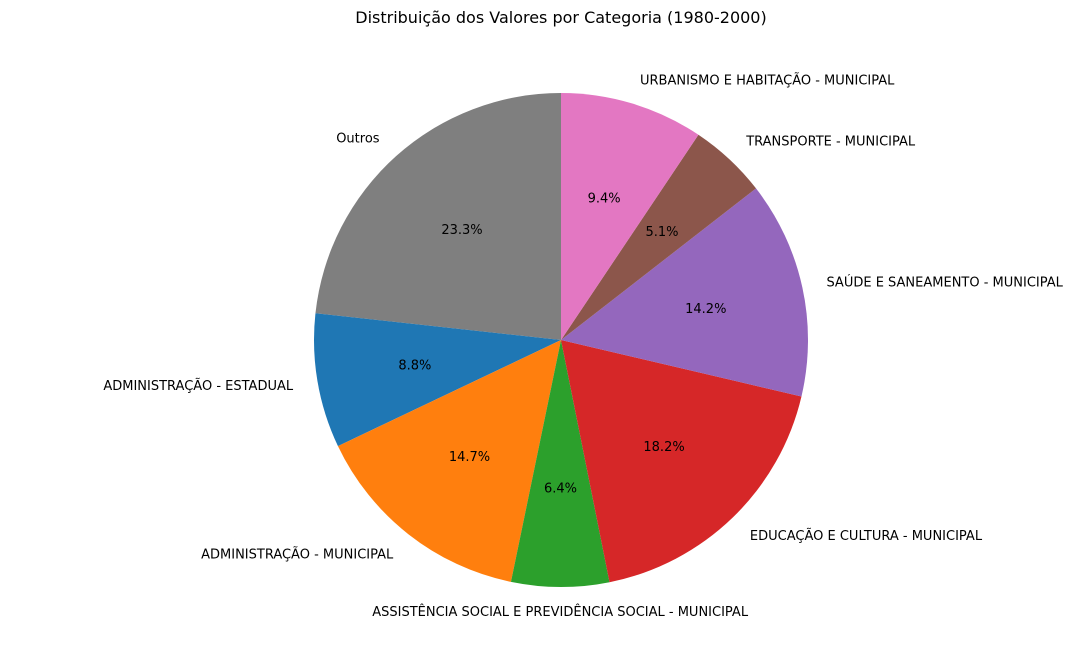 Image resolution: width=1075 pixels, height=658 pixels. What do you see at coordinates (469, 457) in the screenshot?
I see `pie-pct-label-2: 14.7%` at bounding box center [469, 457].